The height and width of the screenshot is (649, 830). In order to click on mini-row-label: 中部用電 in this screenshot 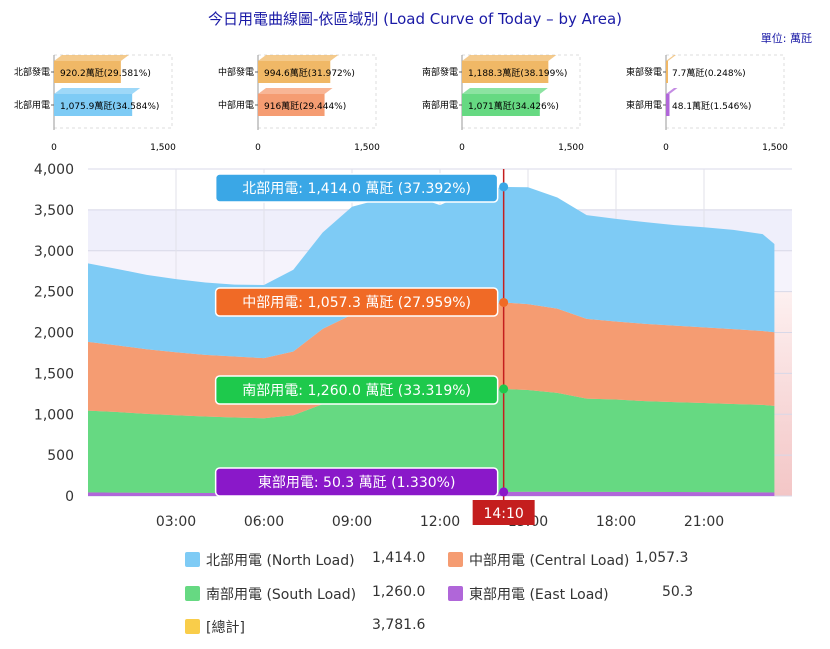, I will do `click(236, 105)`.